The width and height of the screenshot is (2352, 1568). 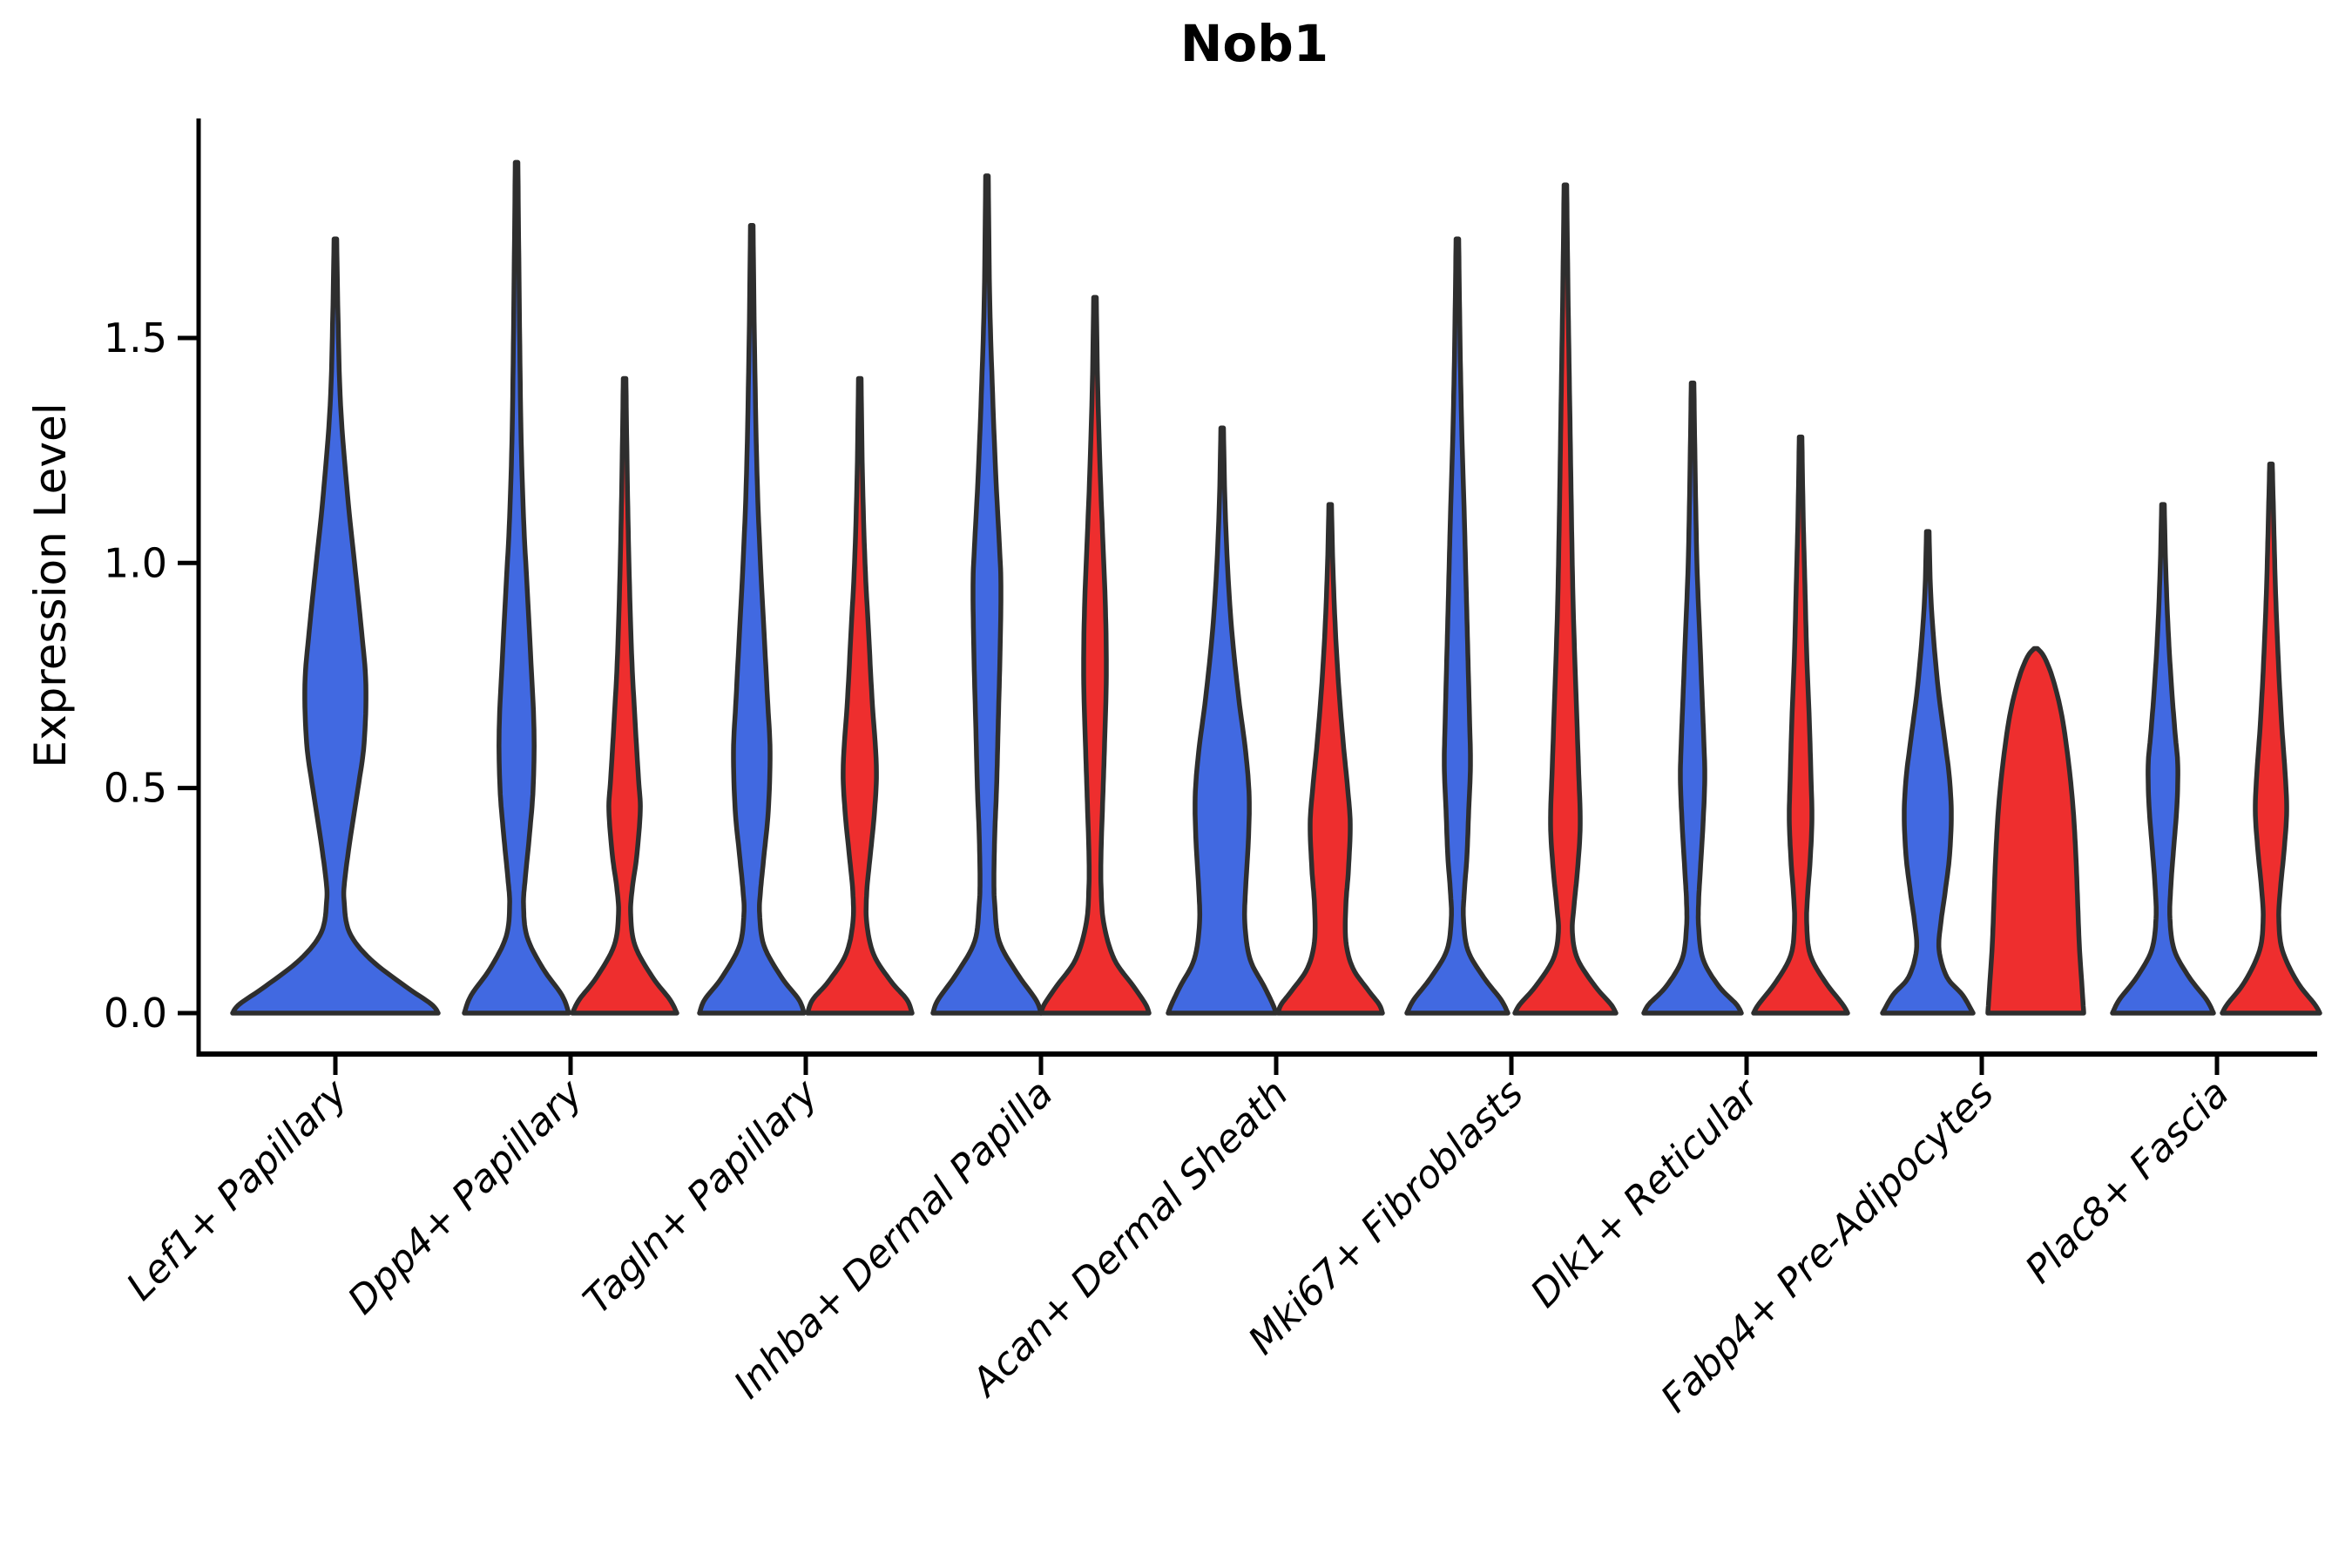 What do you see at coordinates (1801, 725) in the screenshot?
I see `violin-dlk1-red` at bounding box center [1801, 725].